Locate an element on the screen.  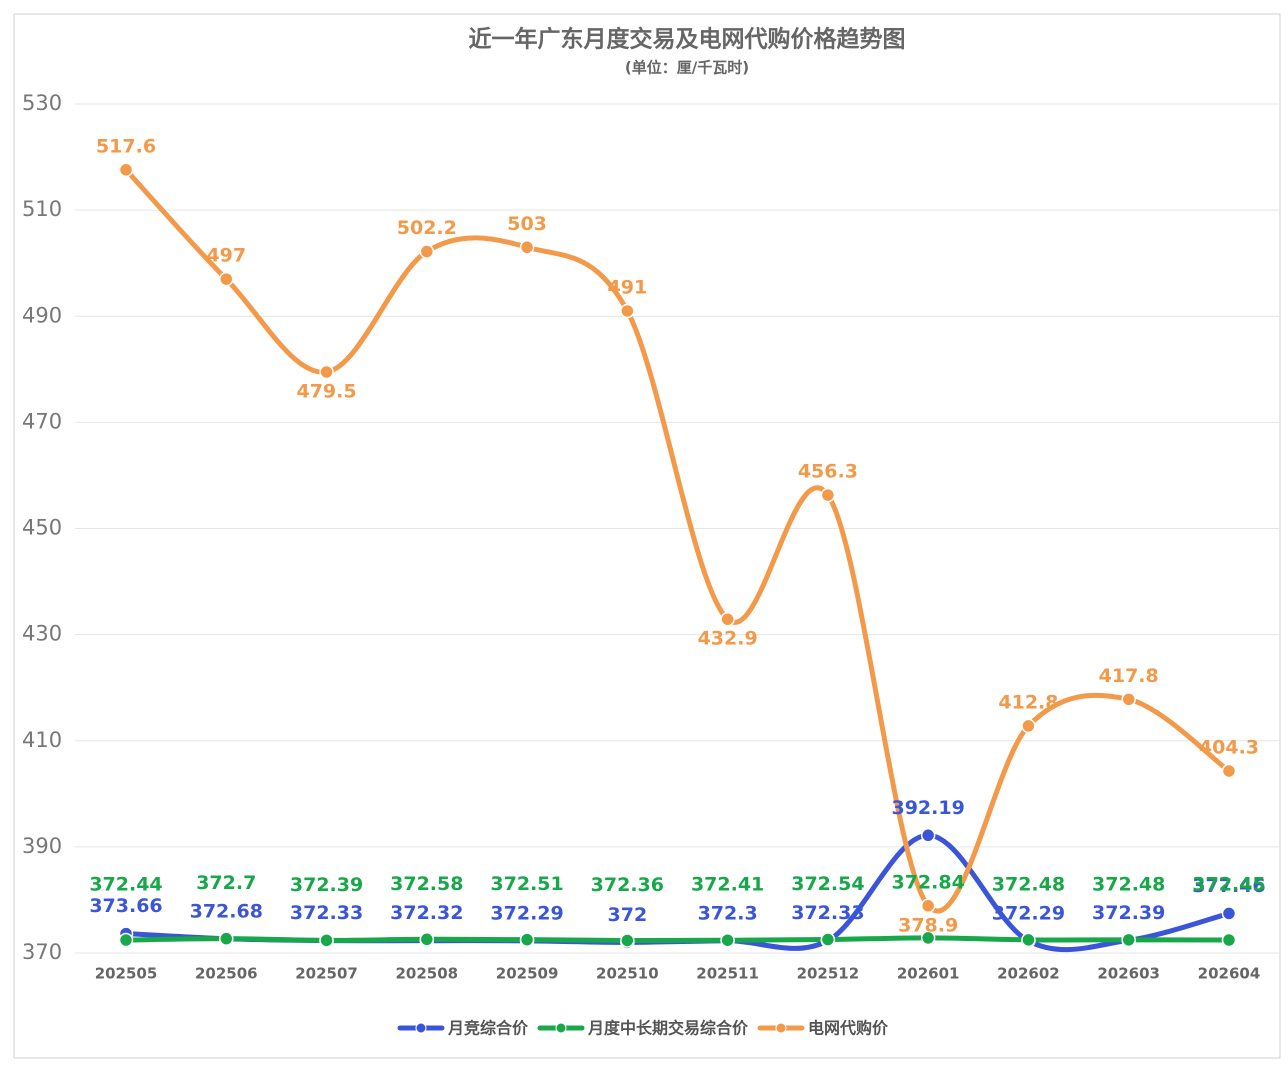
y-tick-label: 430 is located at coordinates (42, 634).